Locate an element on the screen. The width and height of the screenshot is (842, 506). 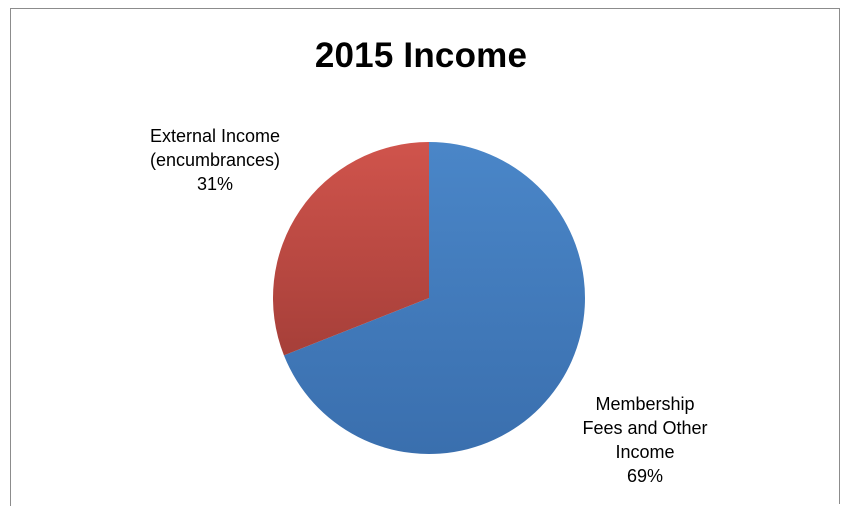
slice-label-external-income: External Income (encumbrances) 31% is located at coordinates (215, 160).